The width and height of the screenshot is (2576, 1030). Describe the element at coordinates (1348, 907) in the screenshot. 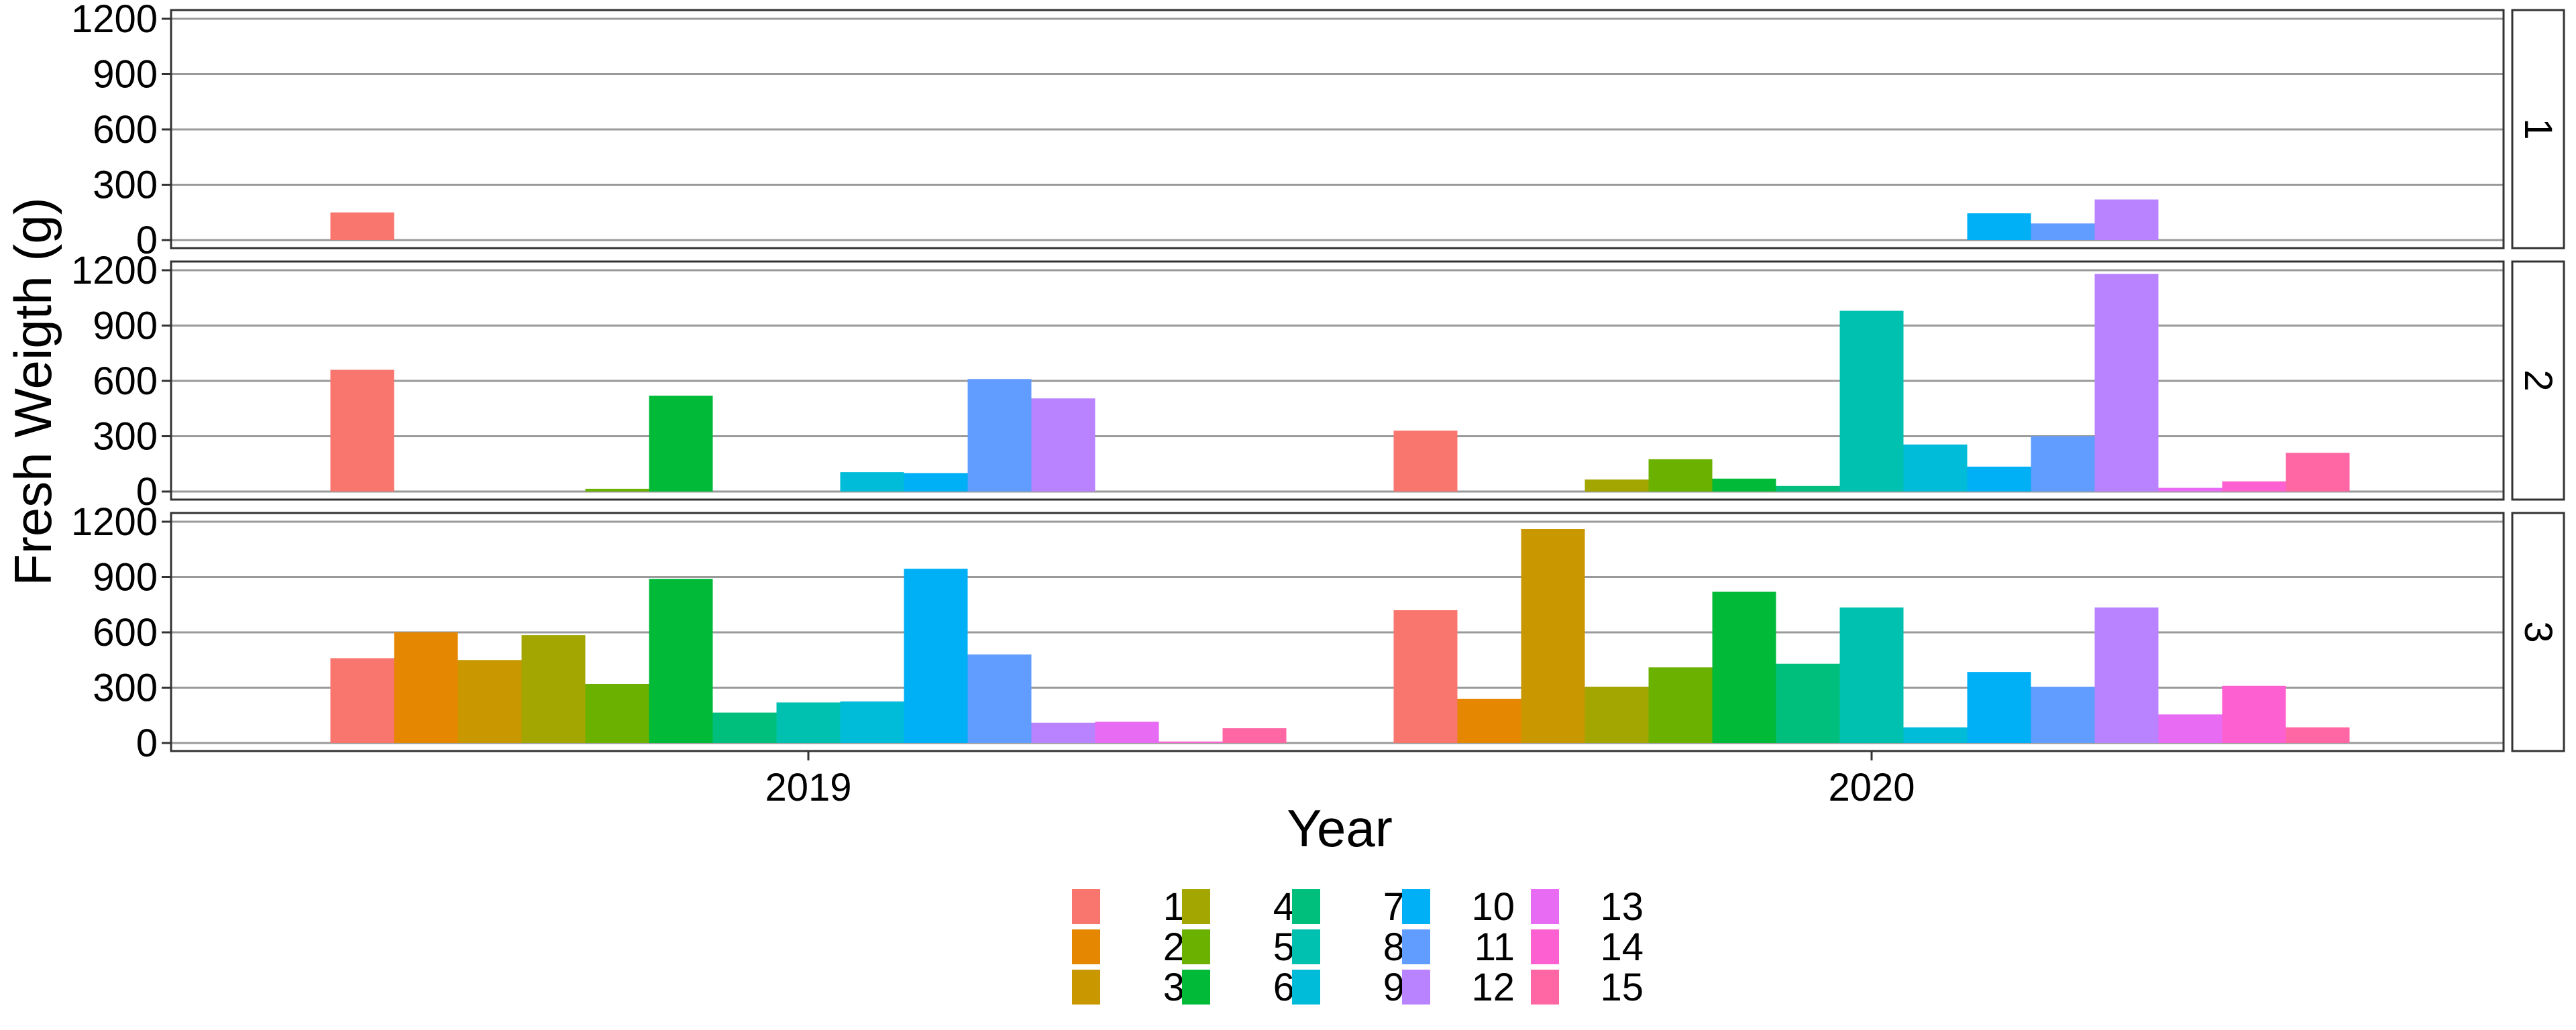

I see `legend-item-7: 7` at that location.